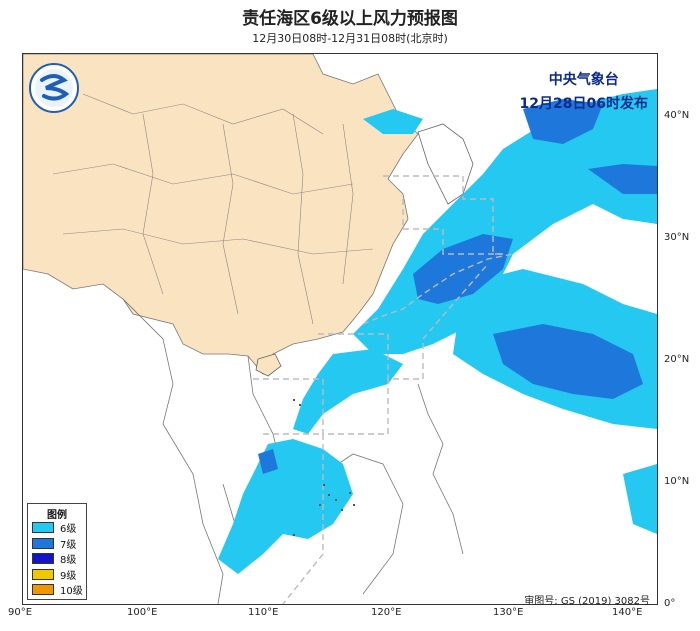 The height and width of the screenshot is (631, 700). Describe the element at coordinates (57, 559) in the screenshot. I see `legend-item: 8级` at that location.